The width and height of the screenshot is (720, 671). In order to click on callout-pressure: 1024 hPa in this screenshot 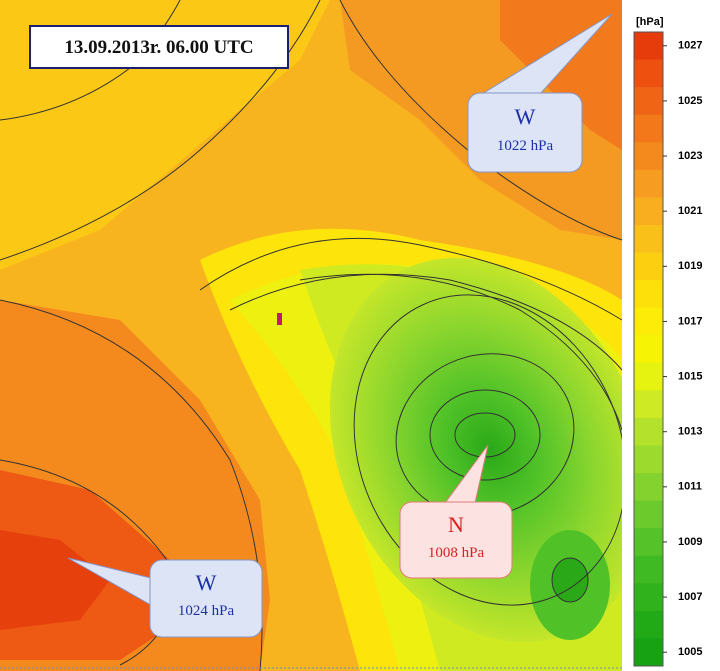, I will do `click(206, 611)`.